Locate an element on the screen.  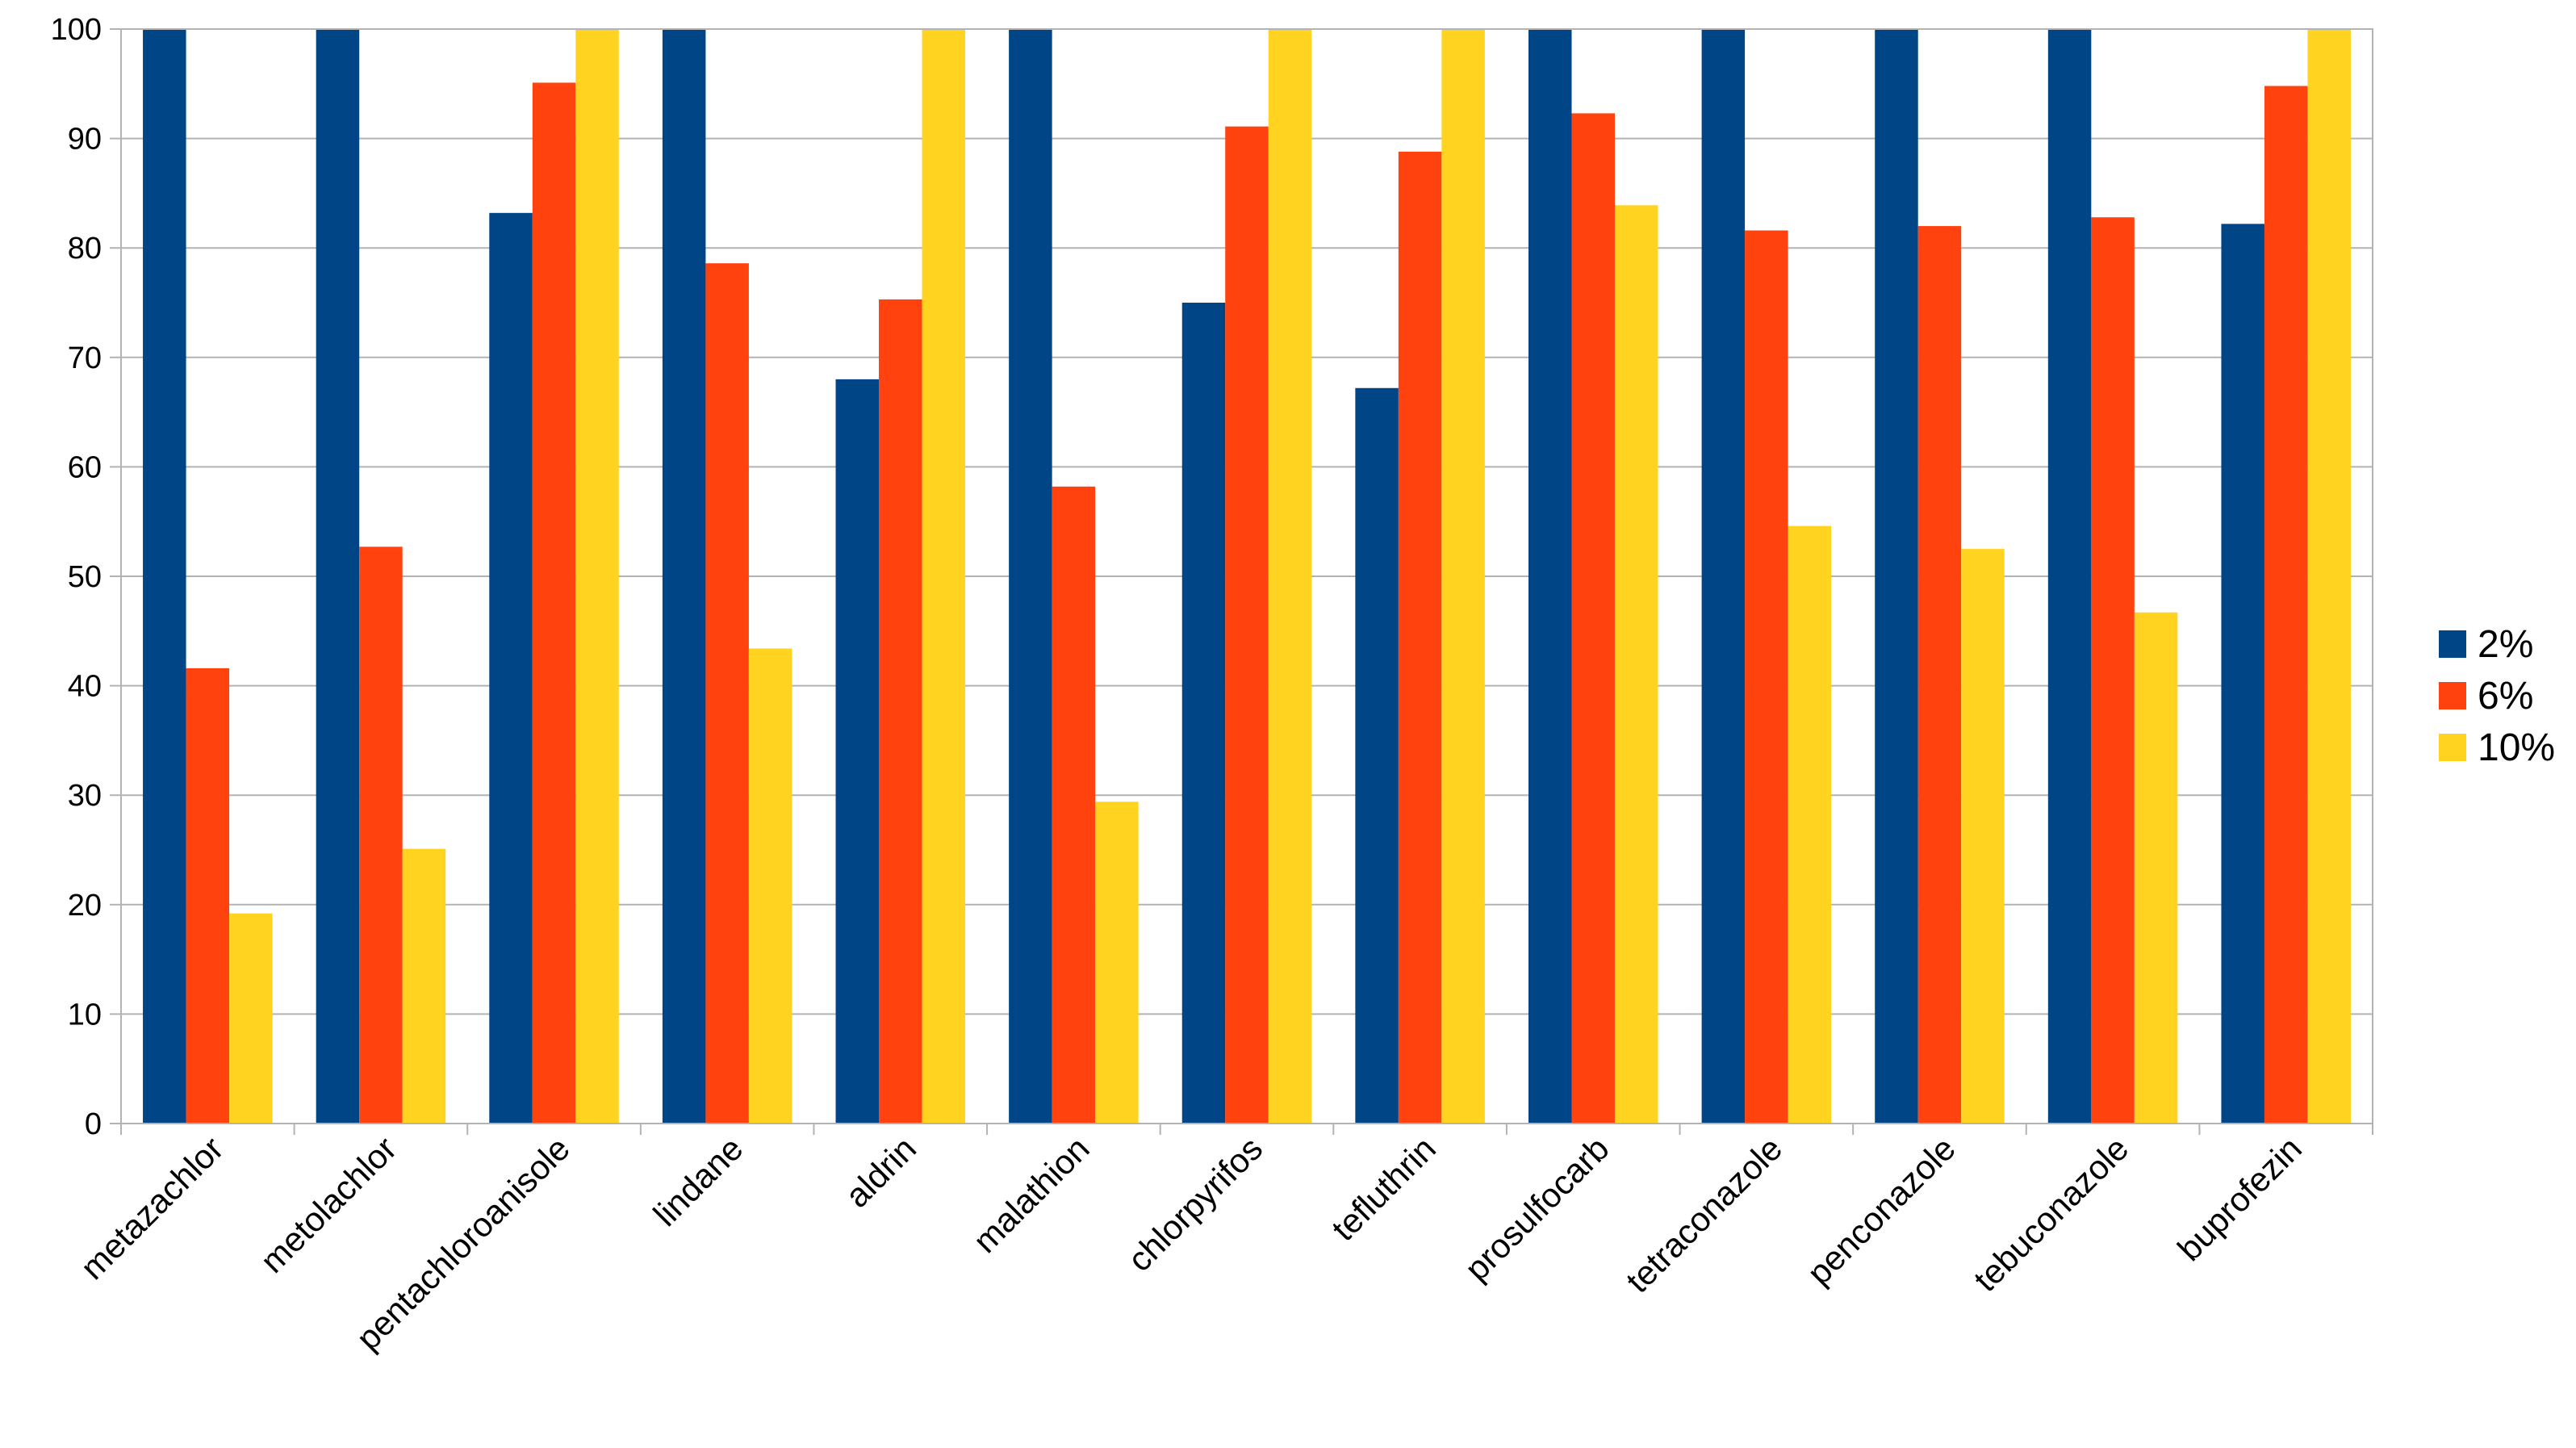
bar-tetraconazole-6pct is located at coordinates (1766, 677).